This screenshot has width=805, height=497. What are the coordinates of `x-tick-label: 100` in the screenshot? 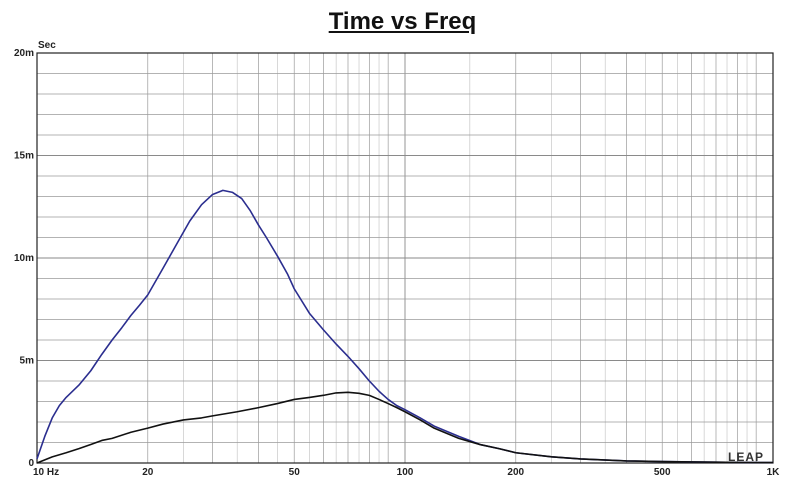 It's located at (405, 472).